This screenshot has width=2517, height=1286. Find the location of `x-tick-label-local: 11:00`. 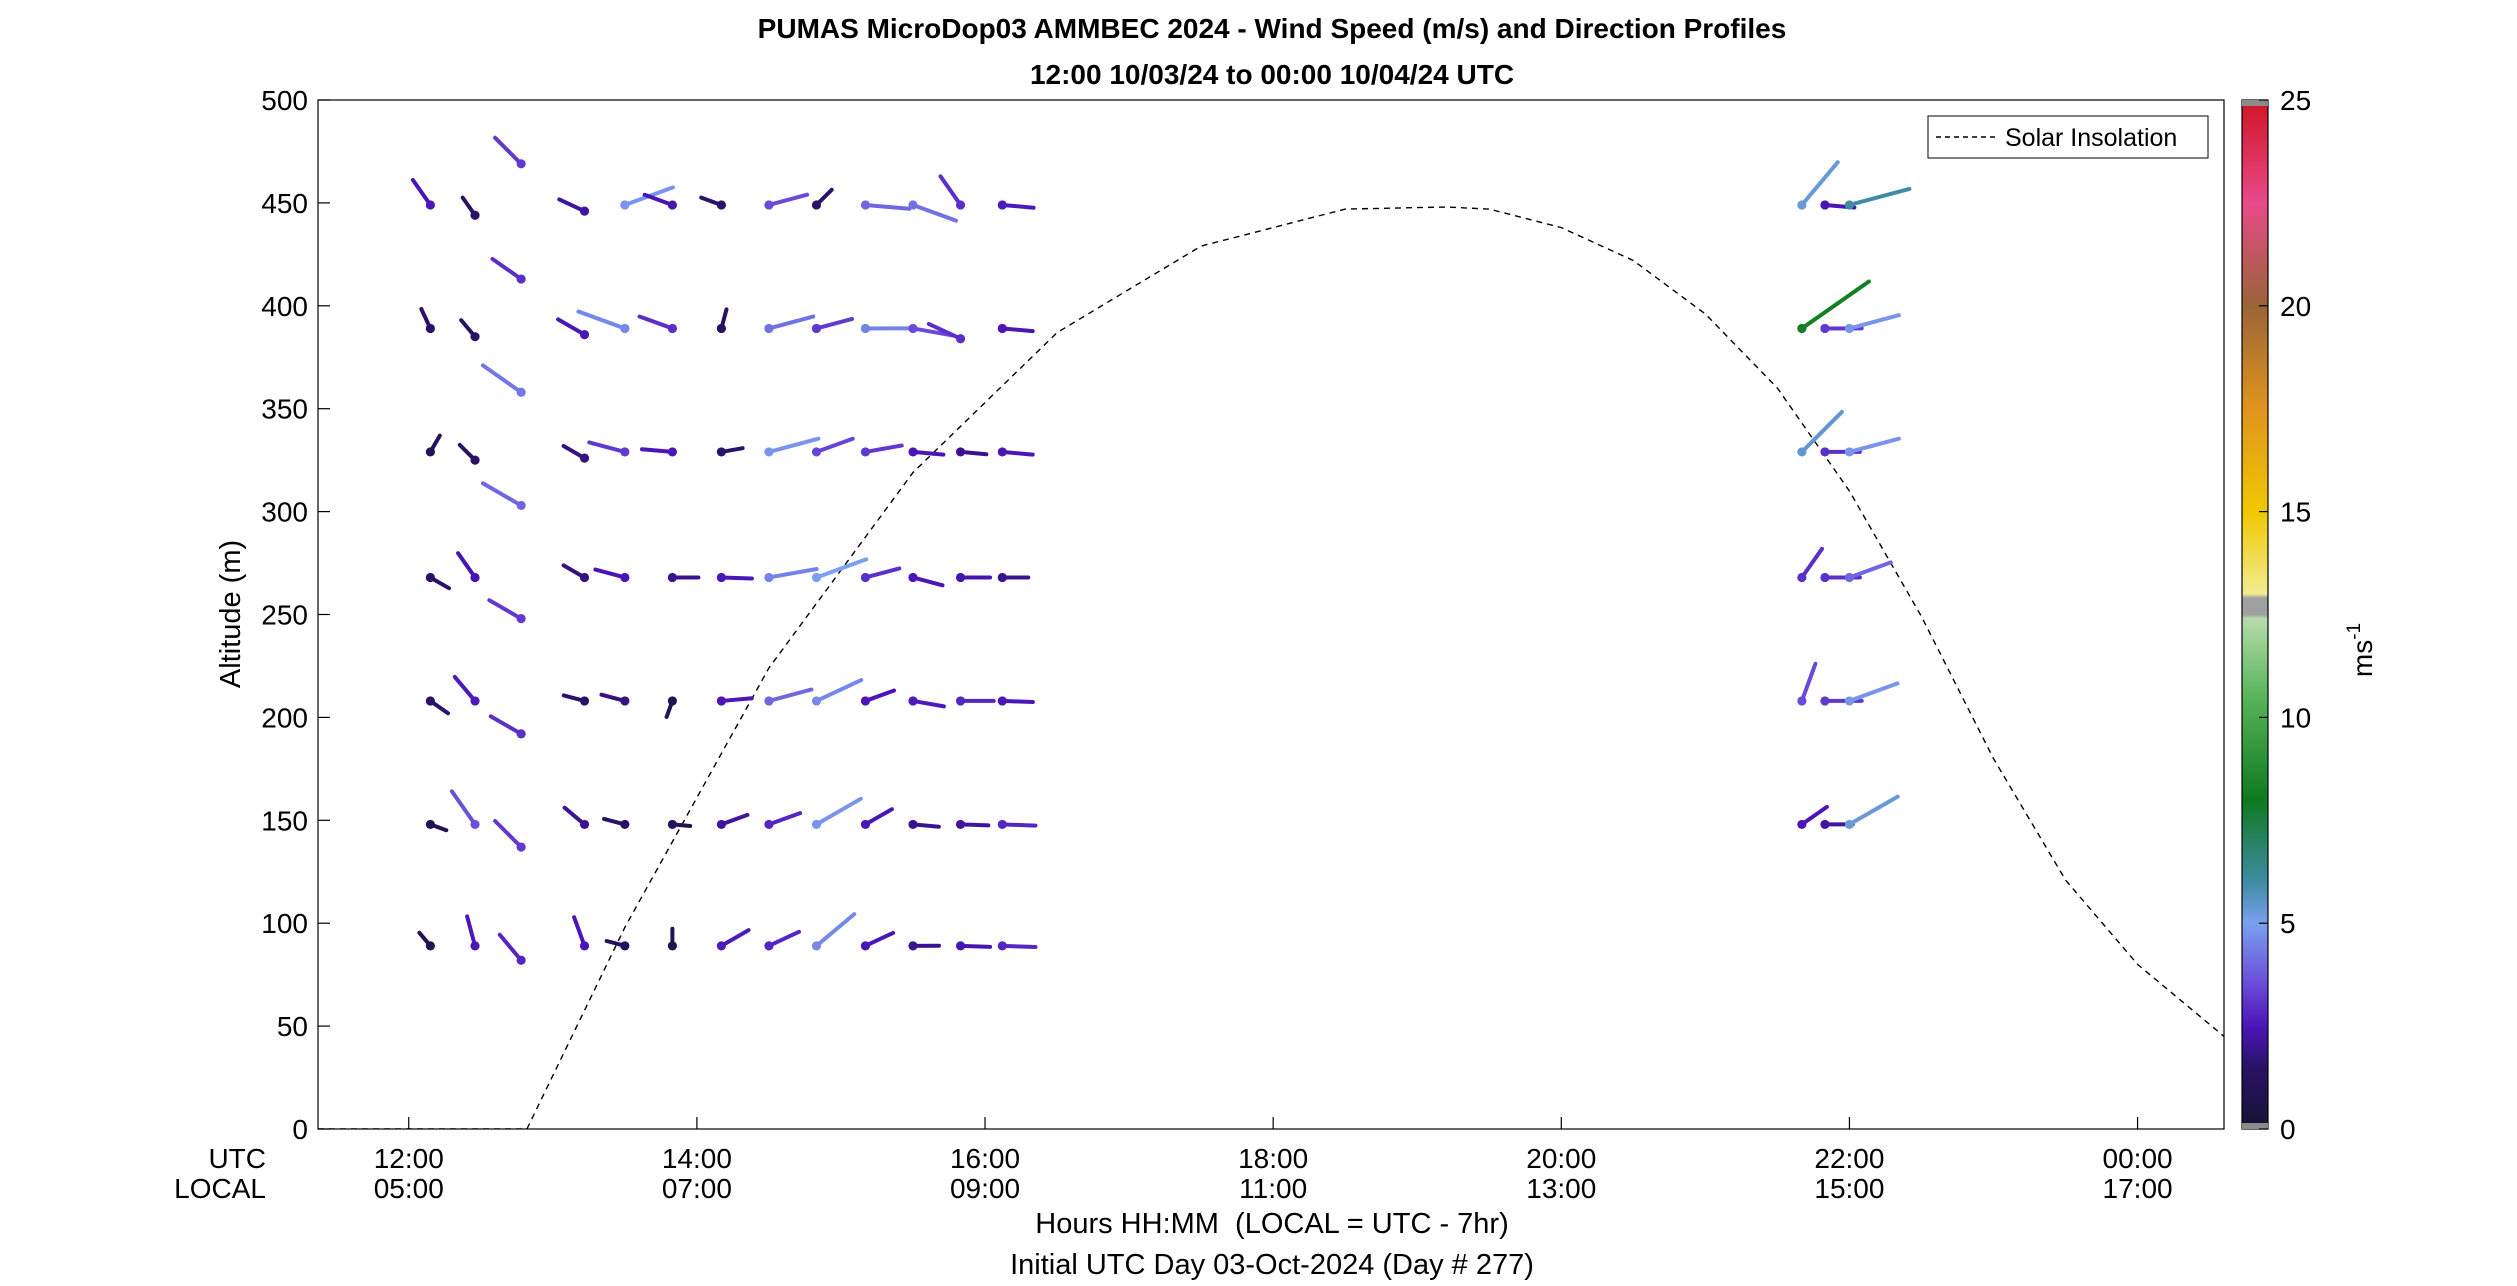

x-tick-label-local: 11:00 is located at coordinates (1273, 1188).